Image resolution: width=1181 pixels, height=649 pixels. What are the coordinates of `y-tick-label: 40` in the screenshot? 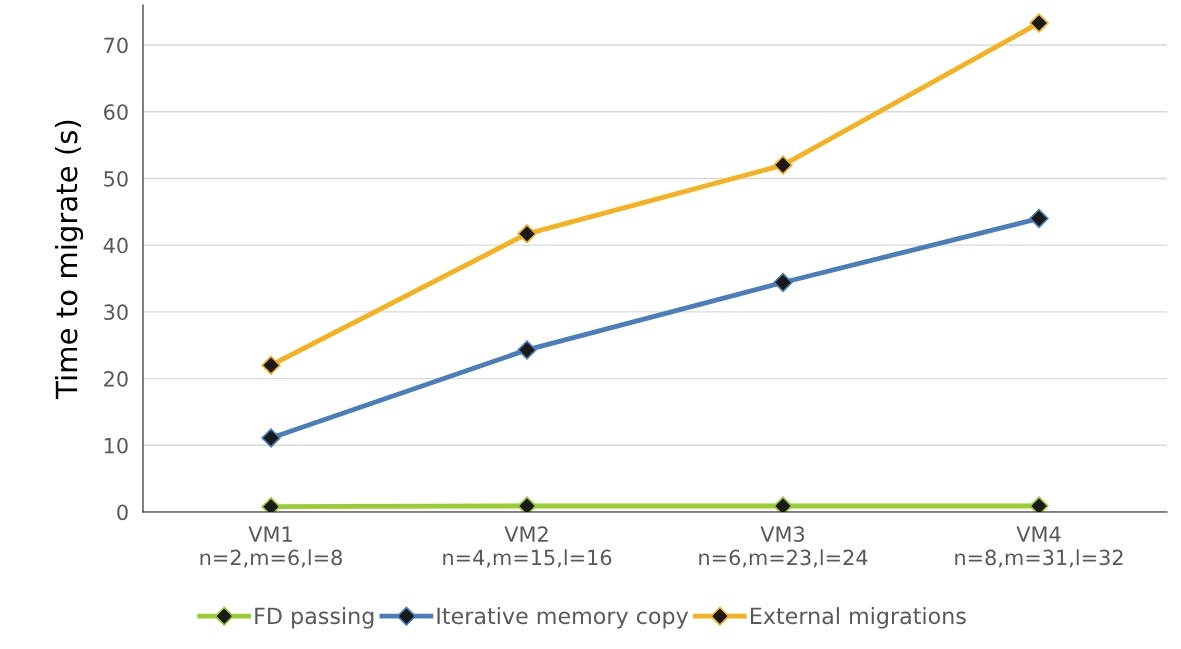 It's located at (115, 245).